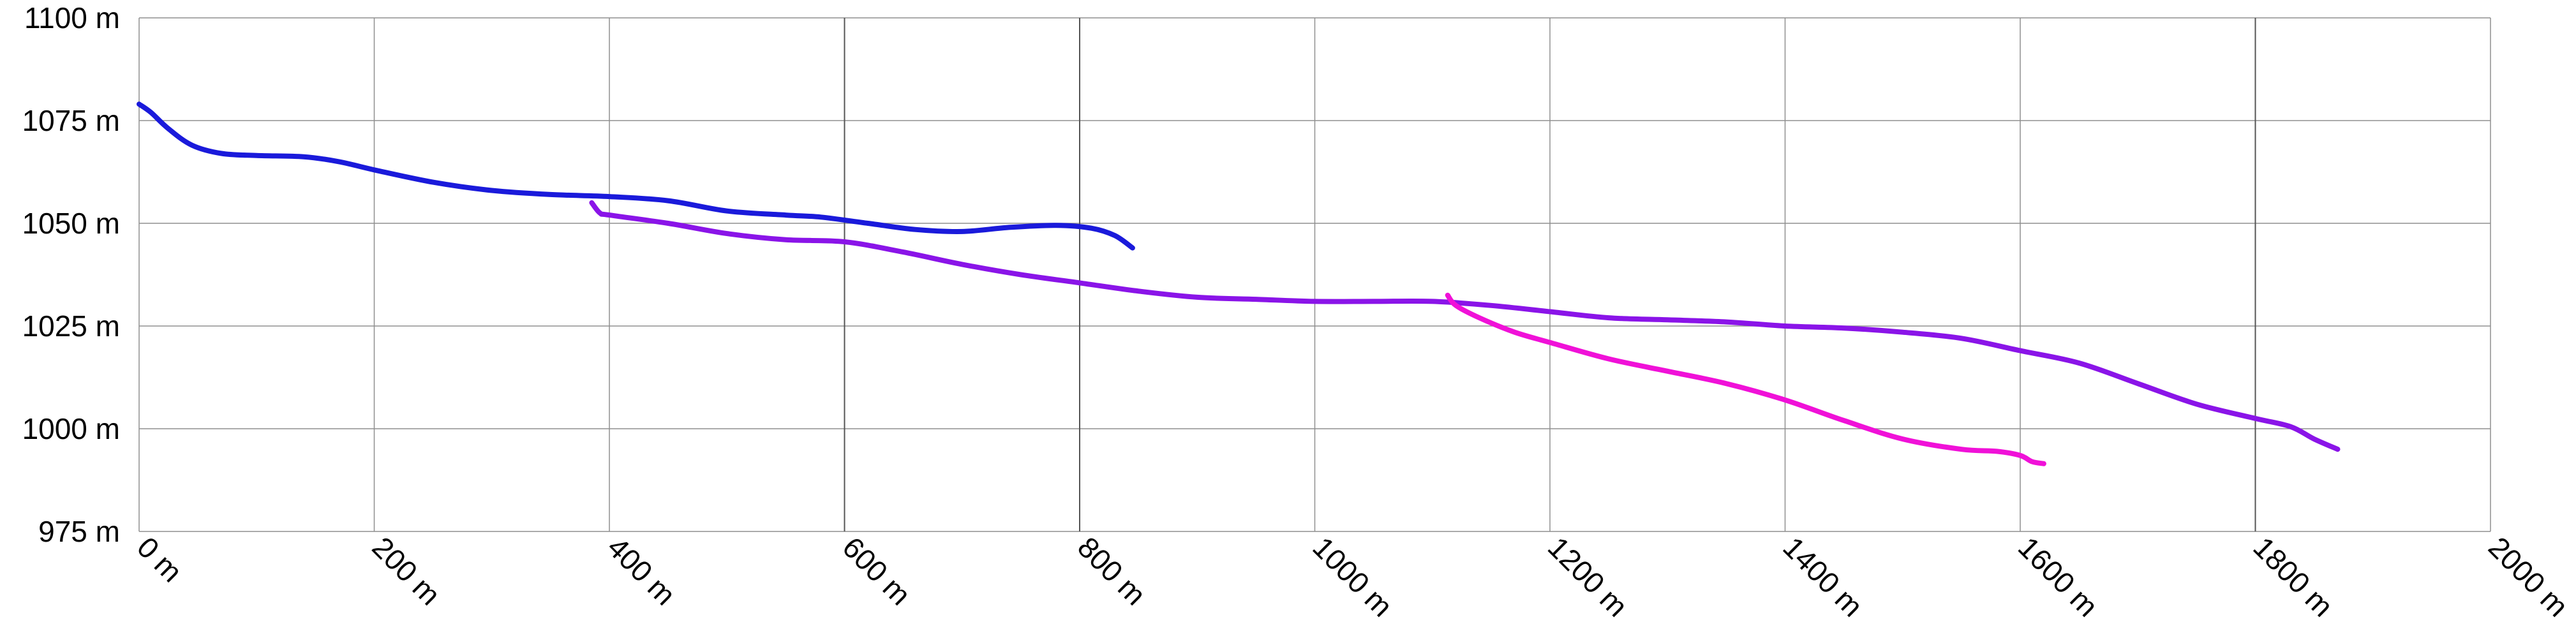  Describe the element at coordinates (876, 570) in the screenshot. I see `x-tick-label: 600 m` at that location.